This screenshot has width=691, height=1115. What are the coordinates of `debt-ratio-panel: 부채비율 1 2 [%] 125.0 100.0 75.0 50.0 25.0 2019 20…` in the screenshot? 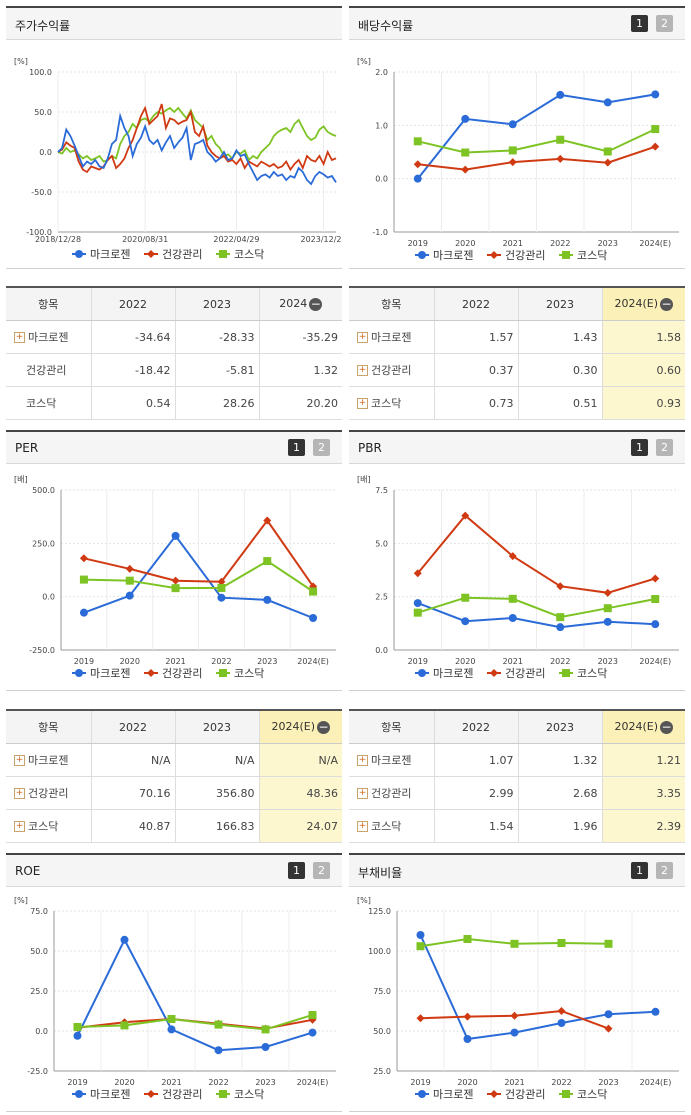 It's located at (517, 982).